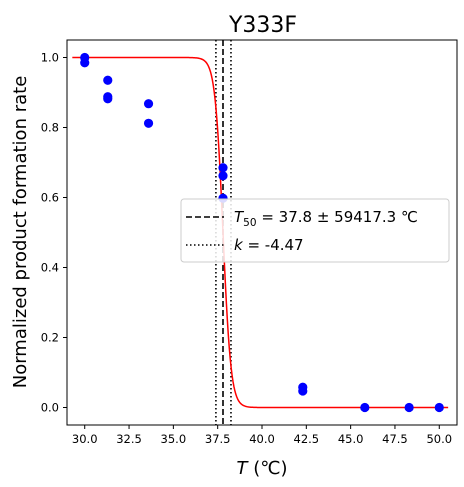  Describe the element at coordinates (239, 245) in the screenshot. I see `legend-entry-k-symbol: k` at that location.